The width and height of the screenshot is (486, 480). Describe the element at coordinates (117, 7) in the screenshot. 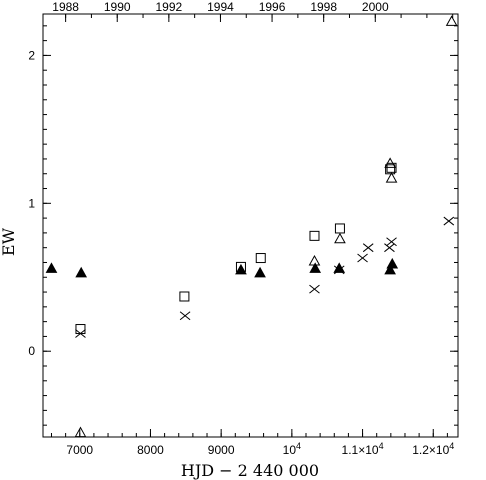

I see `x-top-tick-label: 1990` at that location.